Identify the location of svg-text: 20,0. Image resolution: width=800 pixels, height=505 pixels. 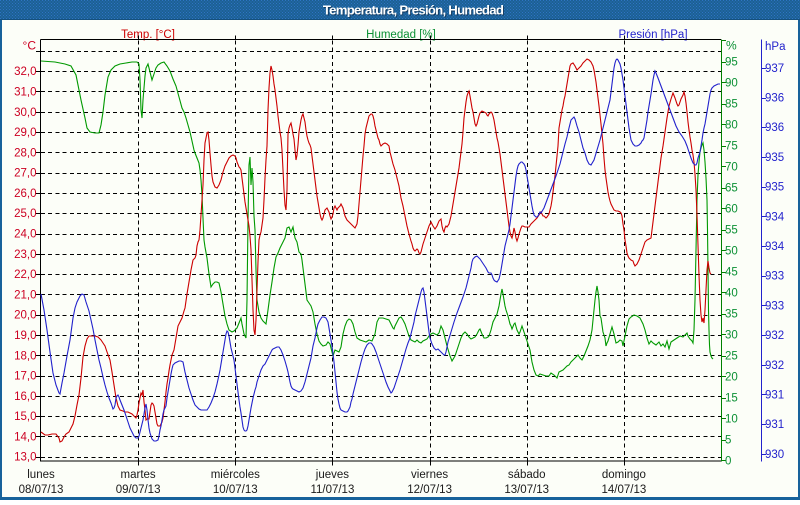
(25, 316).